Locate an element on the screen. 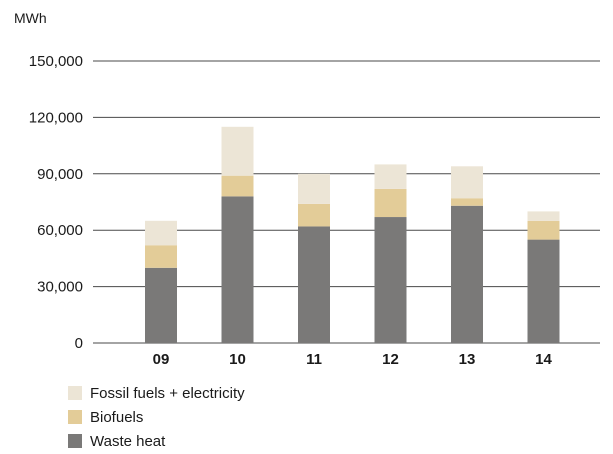  legend-item: Waste heat is located at coordinates (156, 441).